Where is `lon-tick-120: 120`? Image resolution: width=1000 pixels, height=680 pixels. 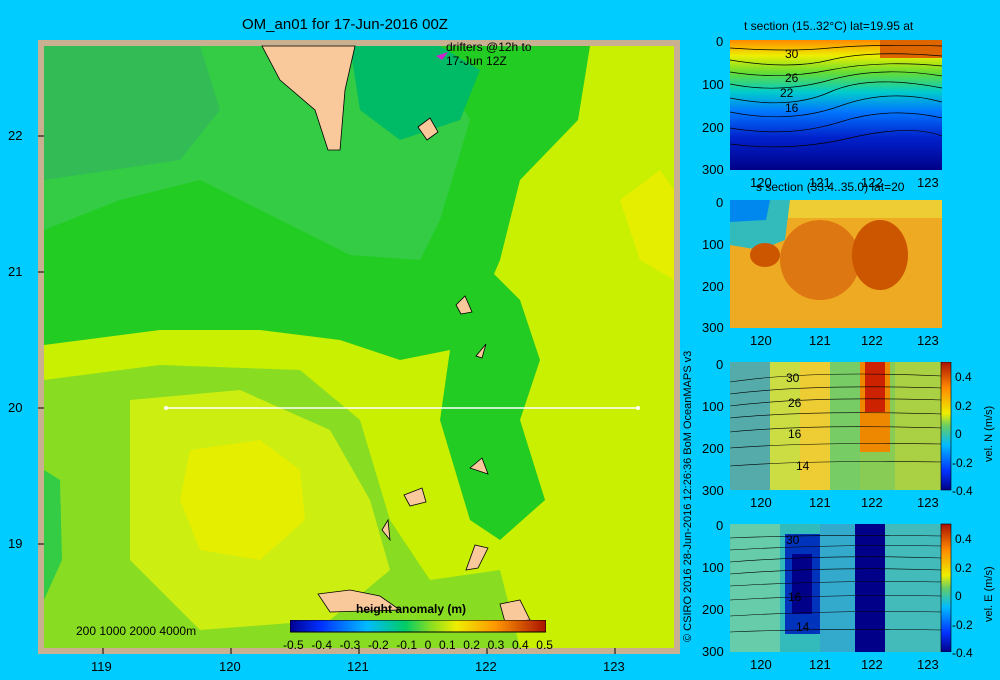 lon-tick-120: 120 is located at coordinates (230, 666).